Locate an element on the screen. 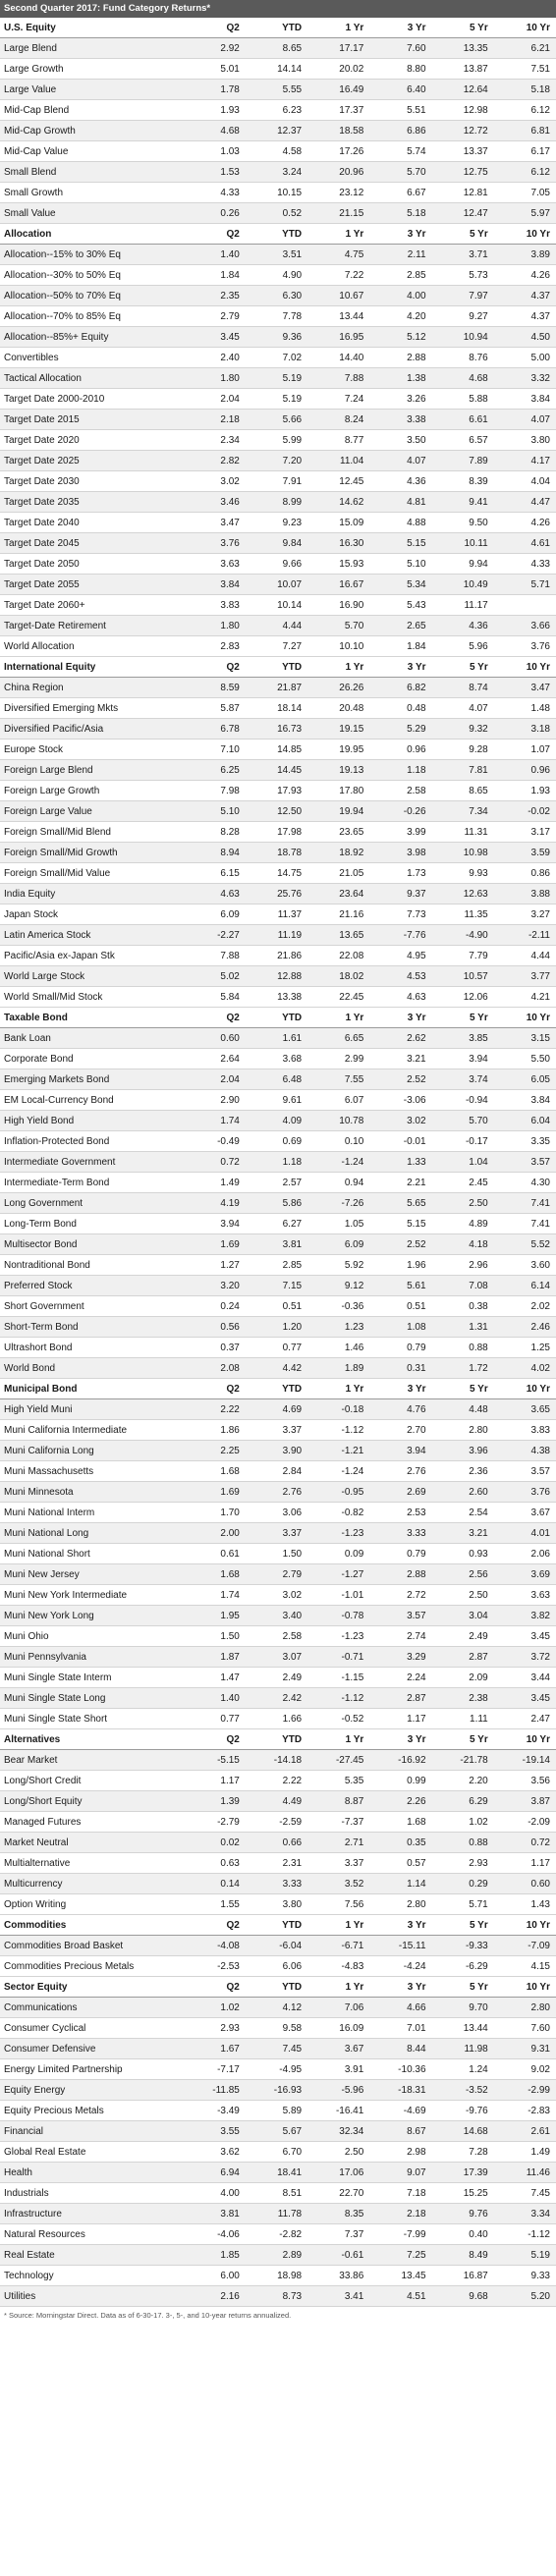 This screenshot has width=556, height=2576. category-name: Consumer Cyclical is located at coordinates (92, 2028).